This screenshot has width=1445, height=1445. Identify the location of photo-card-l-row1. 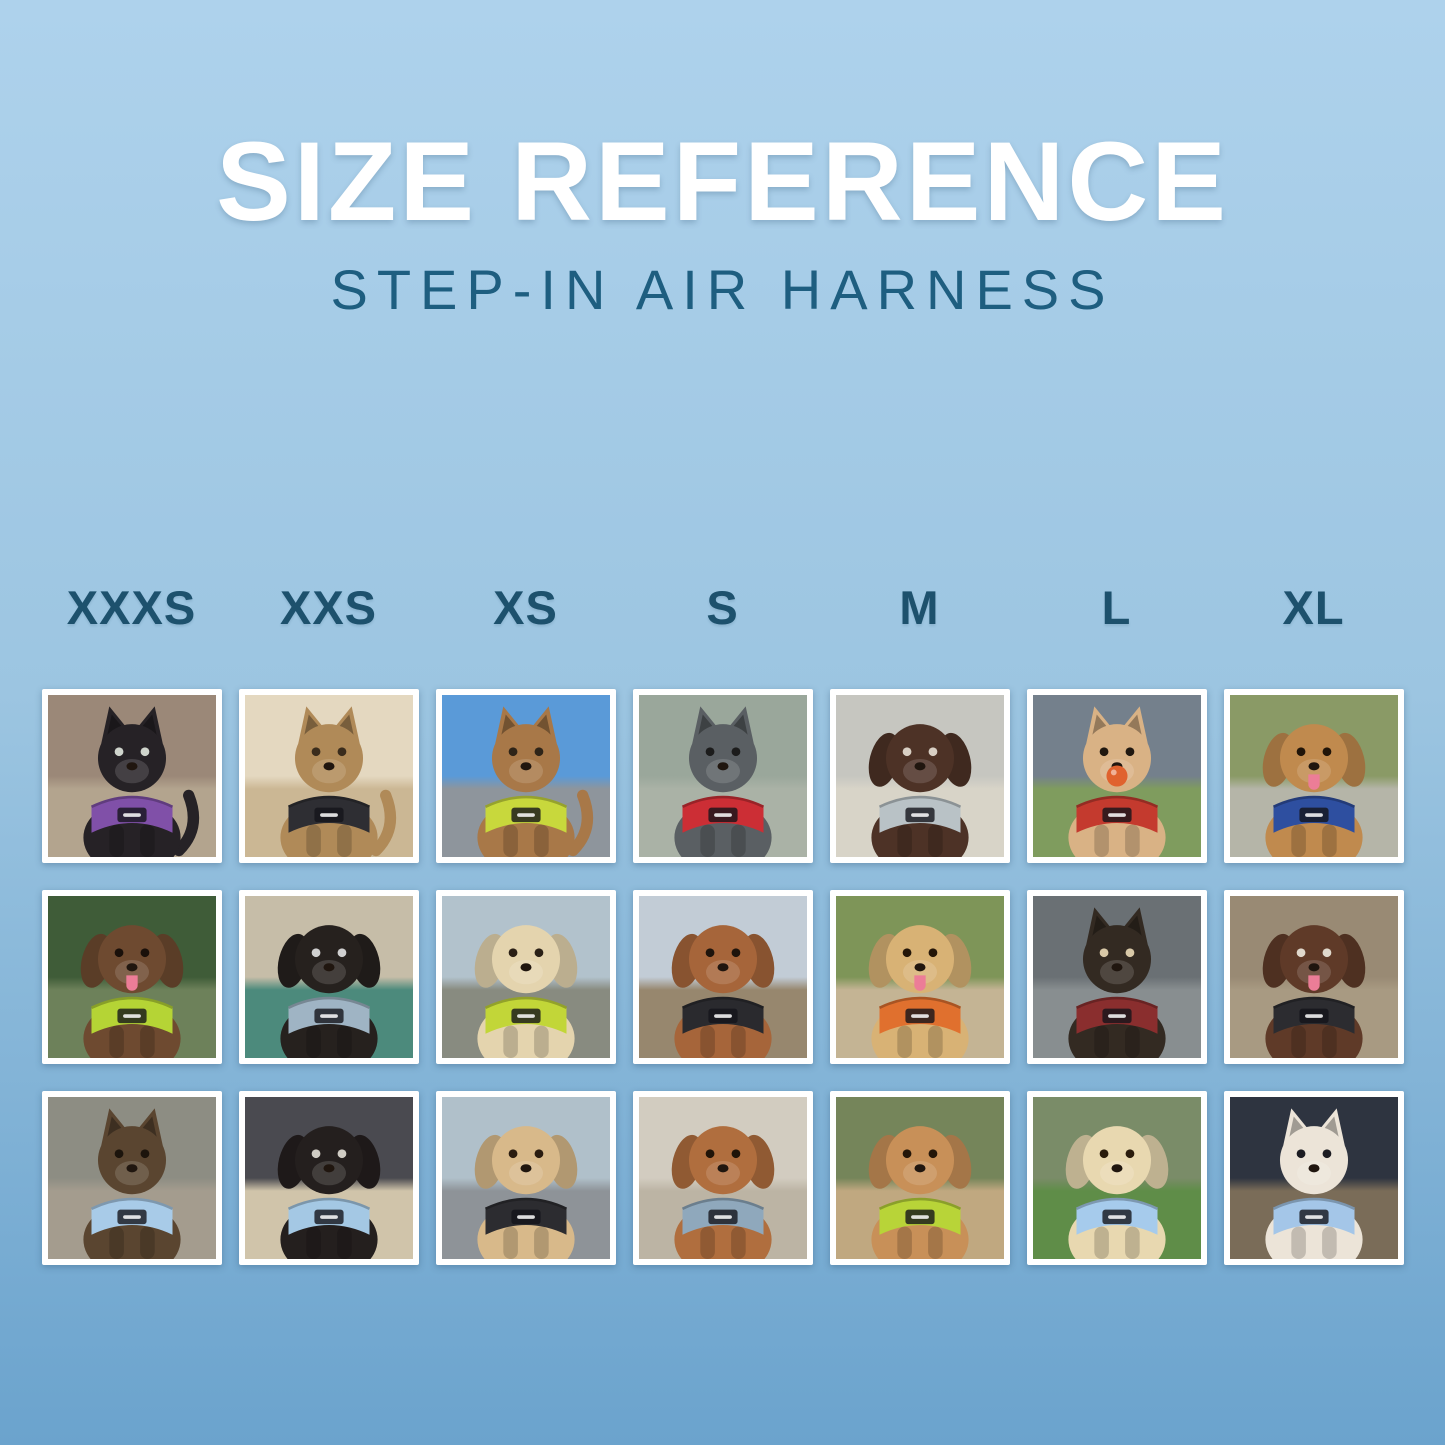
(1116, 776).